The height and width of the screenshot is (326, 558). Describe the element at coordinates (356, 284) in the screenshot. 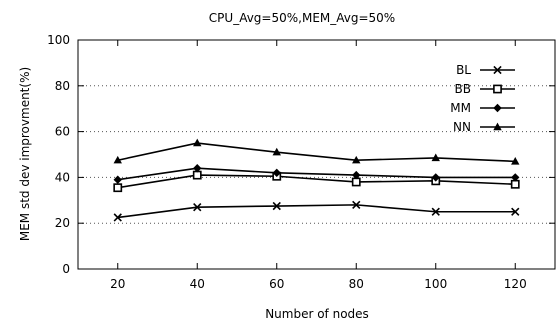

I see `x-tick-label: 80` at that location.